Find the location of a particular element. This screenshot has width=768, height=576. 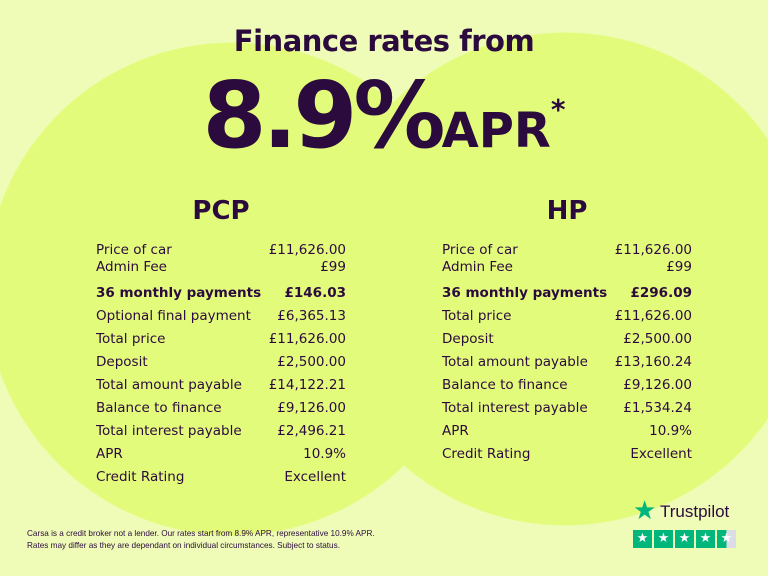

row-value: £1,534.24 is located at coordinates (657, 408).